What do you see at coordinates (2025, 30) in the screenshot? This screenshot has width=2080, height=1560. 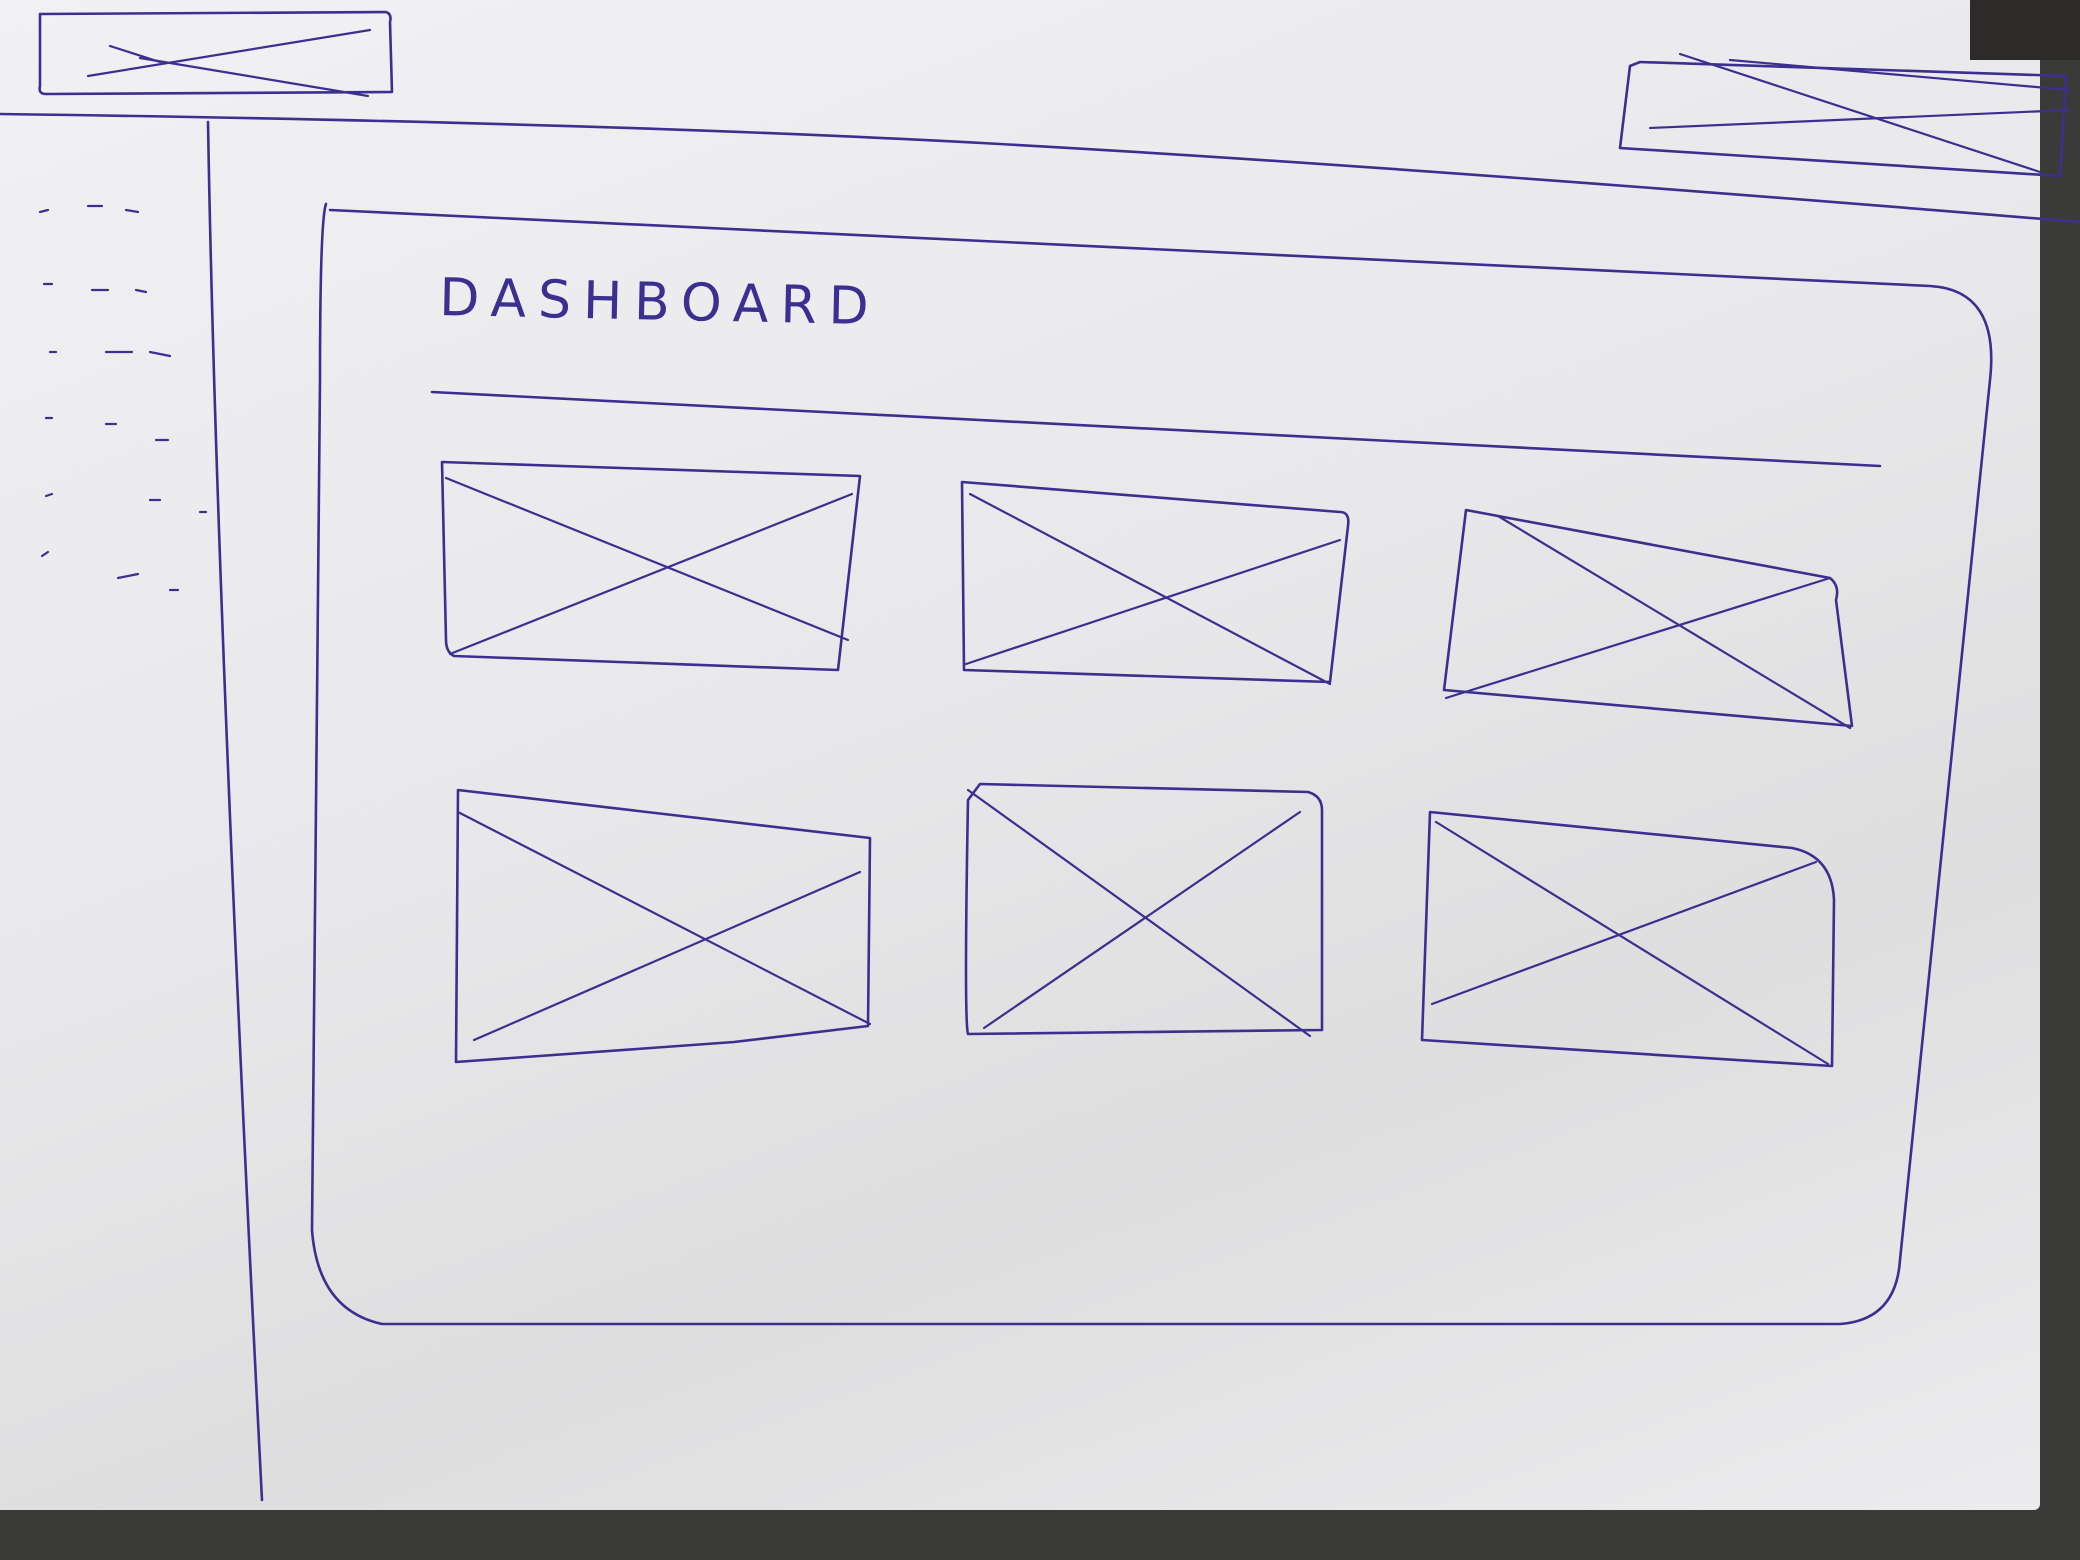 I see `background-surface` at bounding box center [2025, 30].